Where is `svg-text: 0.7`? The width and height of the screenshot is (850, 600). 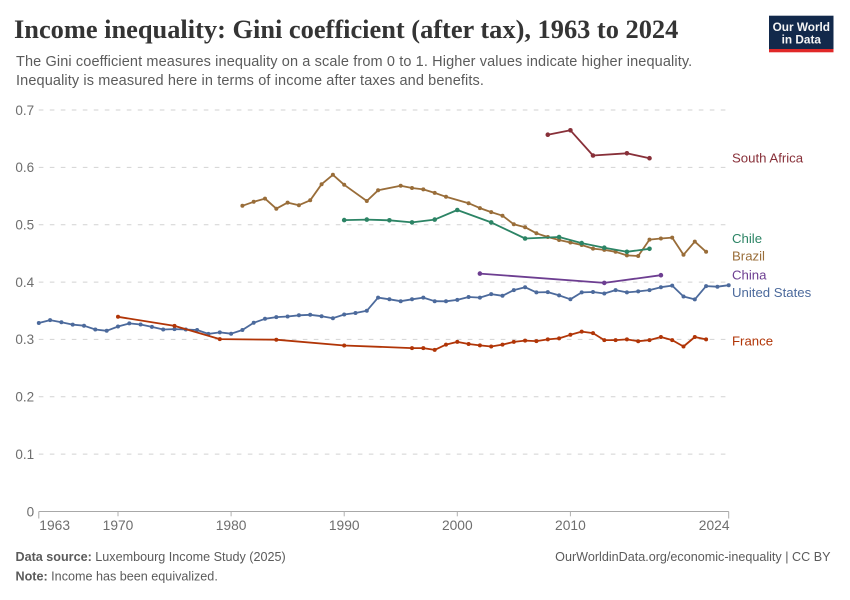 svg-text: 0.7 is located at coordinates (24, 110).